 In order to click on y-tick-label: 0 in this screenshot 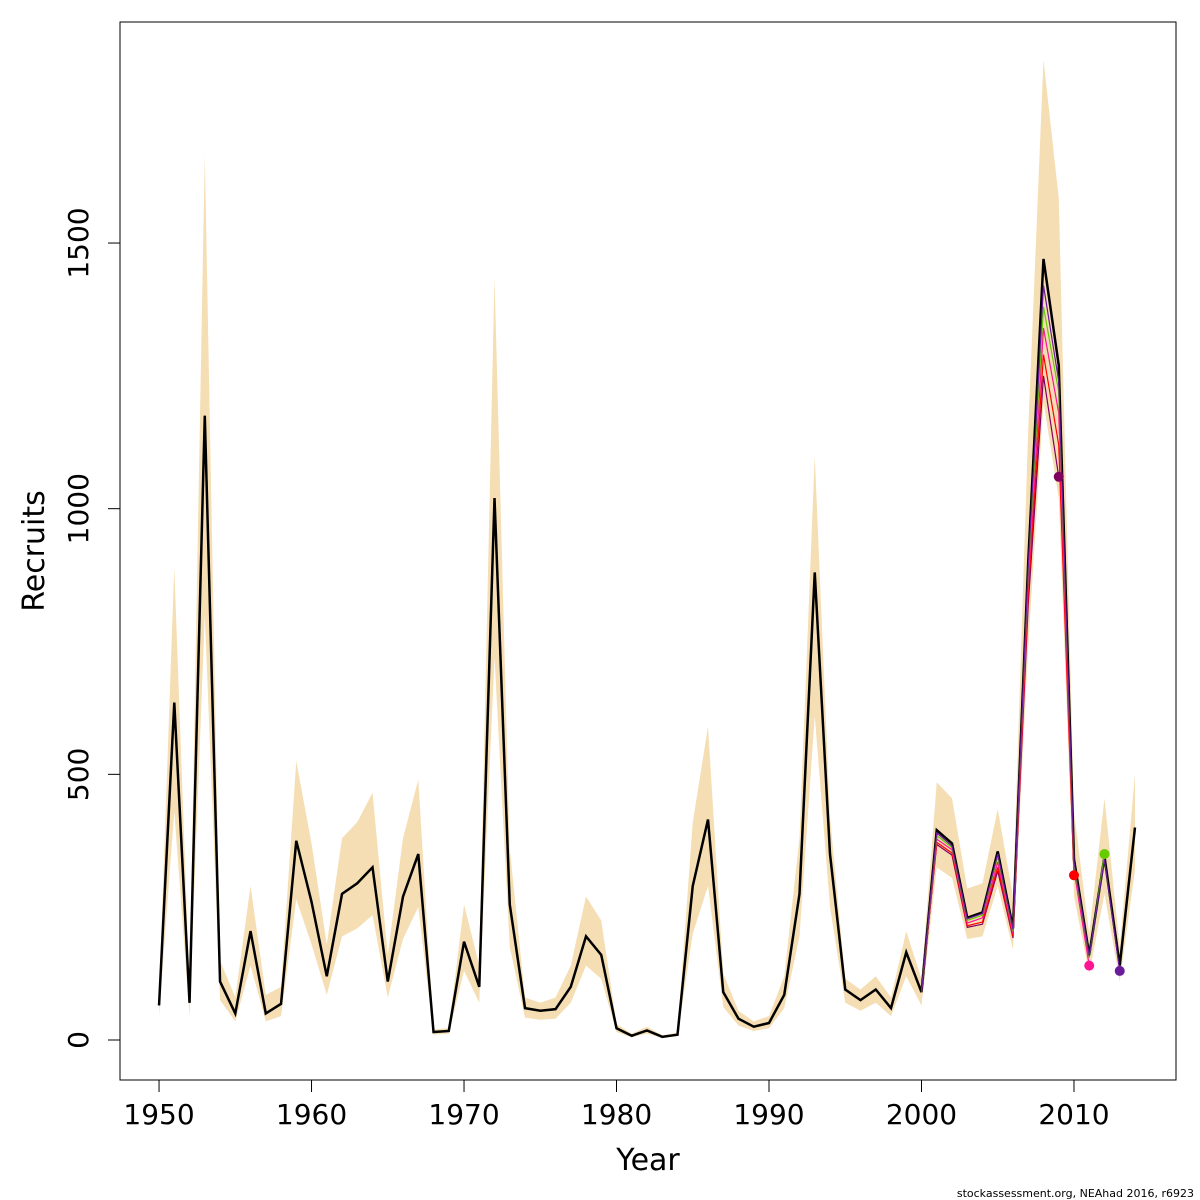, I will do `click(78, 1040)`.